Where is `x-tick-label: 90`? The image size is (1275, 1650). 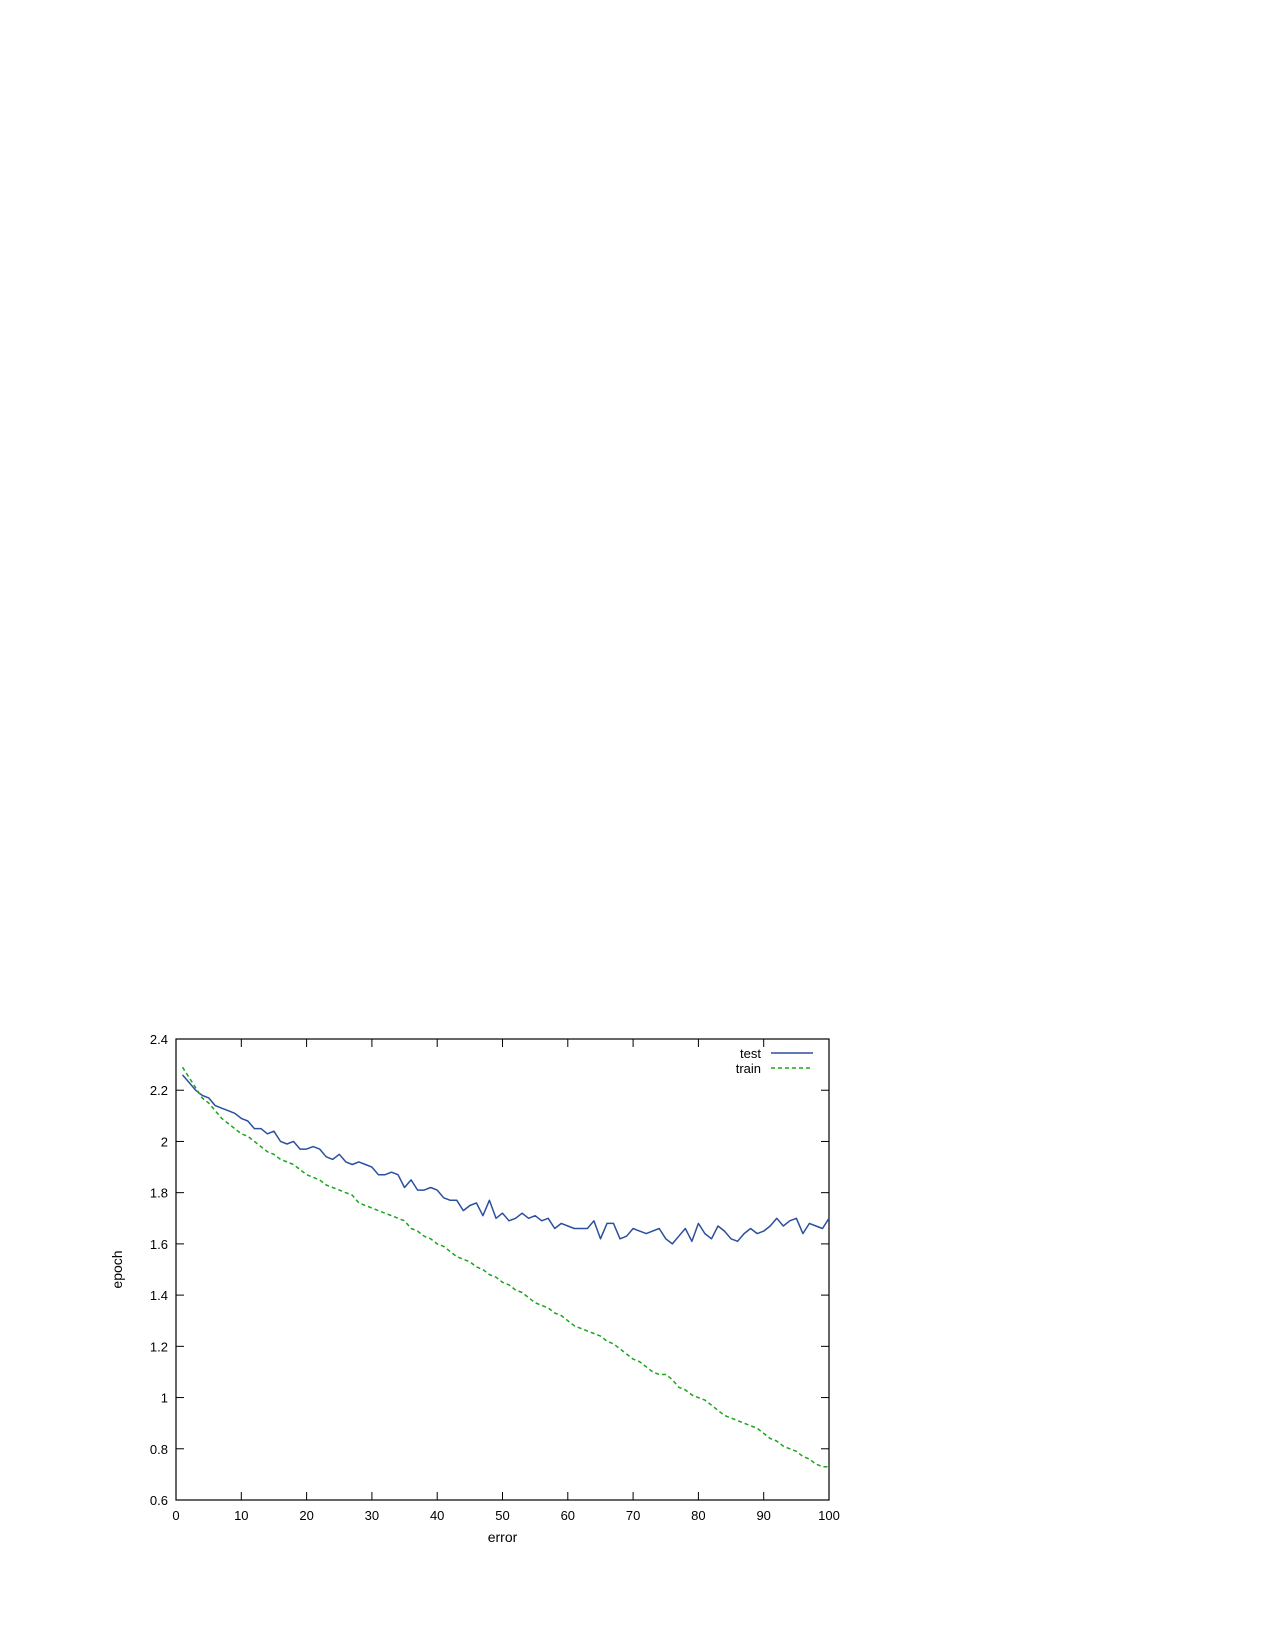 x-tick-label: 90 is located at coordinates (763, 1515).